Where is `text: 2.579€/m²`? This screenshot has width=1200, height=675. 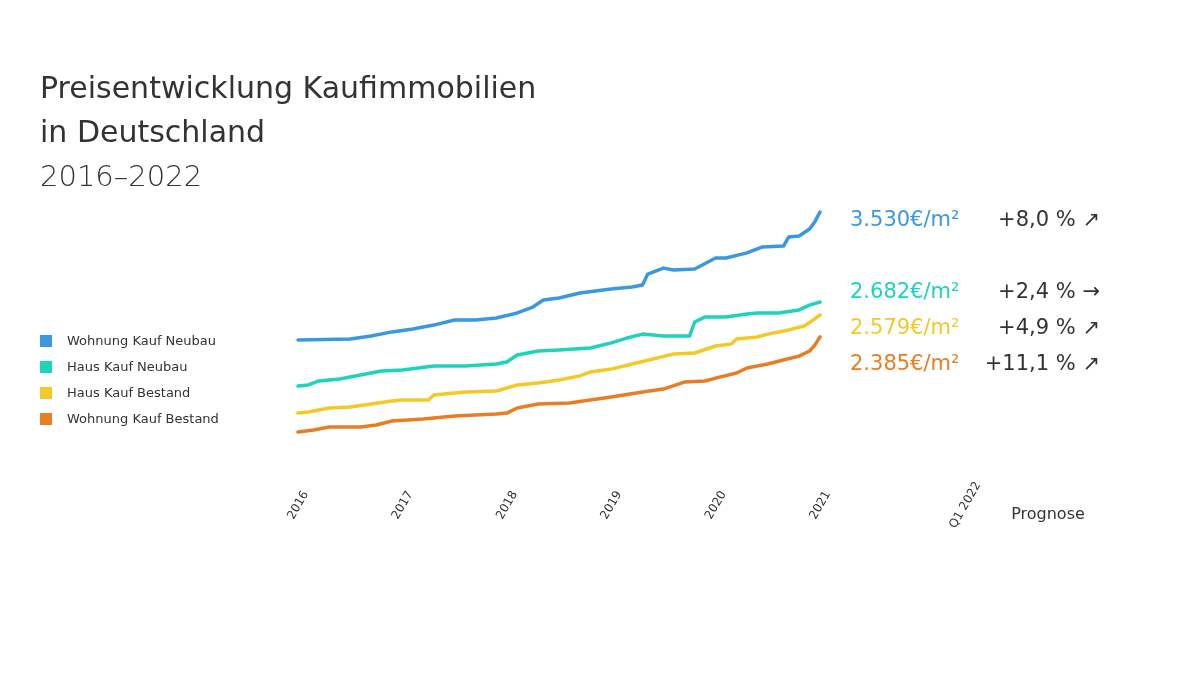 text: 2.579€/m² is located at coordinates (905, 327).